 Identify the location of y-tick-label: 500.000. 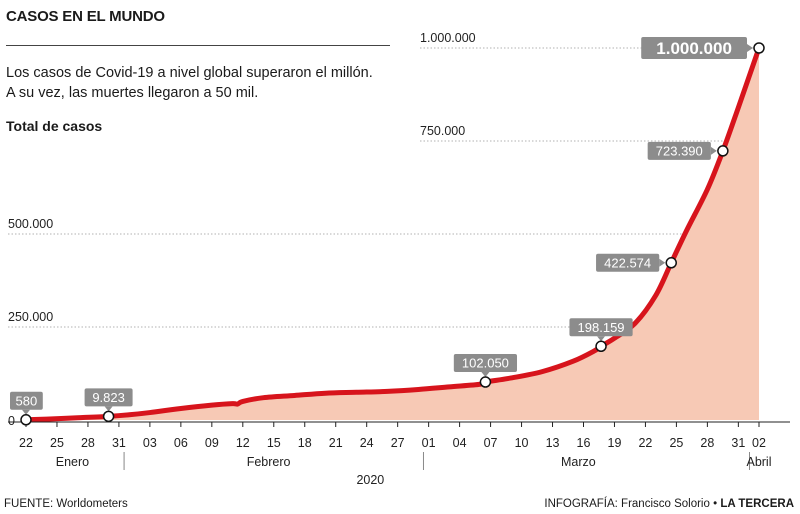
(30, 224).